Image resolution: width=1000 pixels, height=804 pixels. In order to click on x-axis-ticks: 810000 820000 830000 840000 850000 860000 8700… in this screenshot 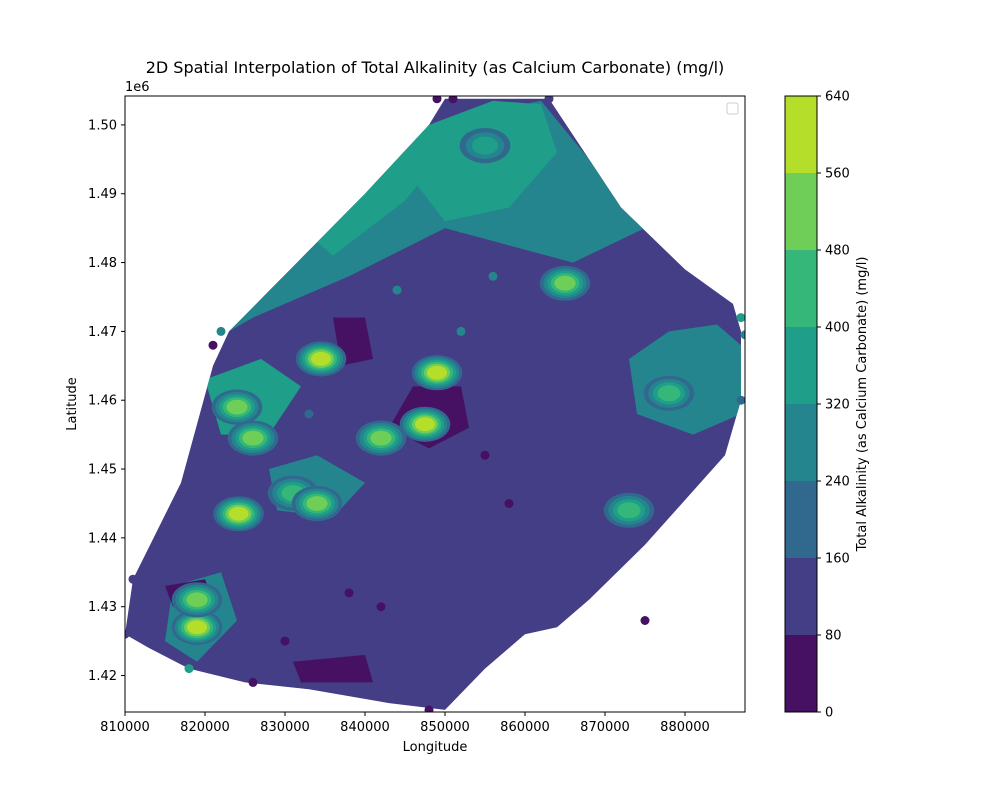, I will do `click(405, 723)`.